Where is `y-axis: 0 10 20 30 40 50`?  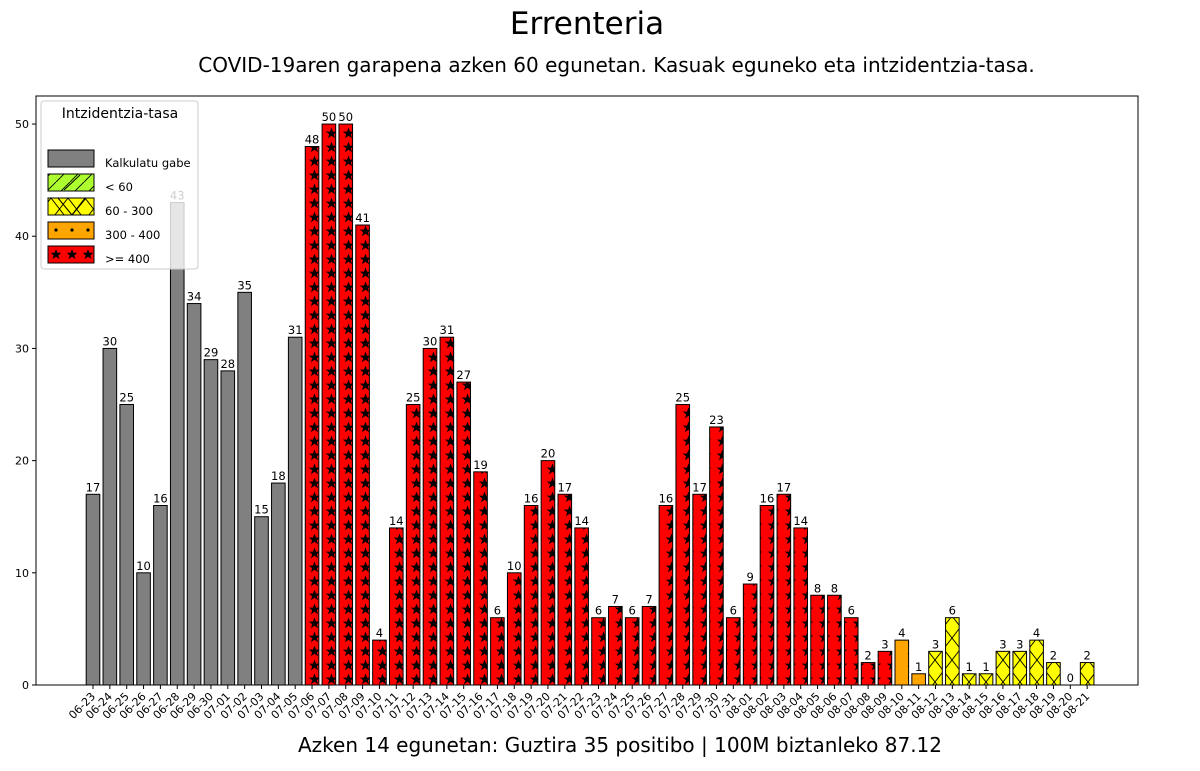 y-axis: 0 10 20 30 40 50 is located at coordinates (25, 405).